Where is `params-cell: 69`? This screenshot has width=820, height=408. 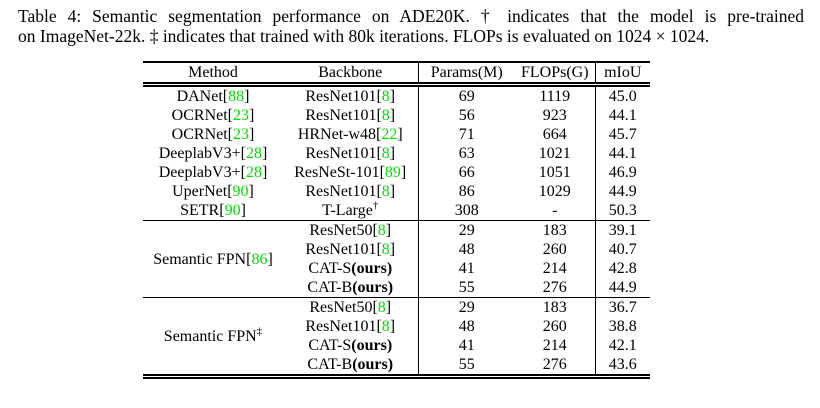 params-cell: 69 is located at coordinates (466, 95).